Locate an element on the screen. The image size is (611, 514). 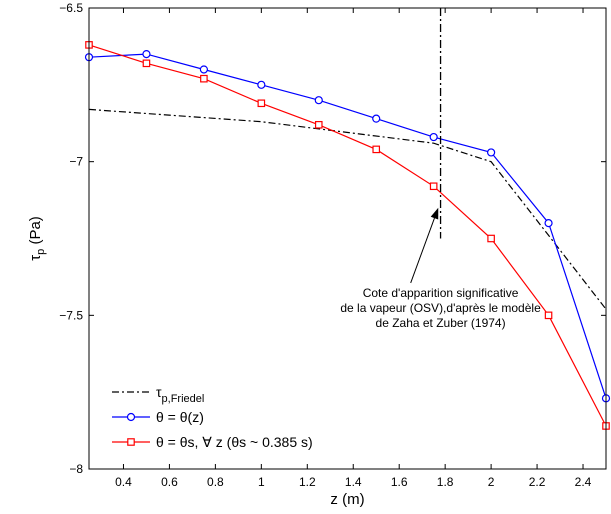
y-axis-label-unit: (Pa) is located at coordinates (35, 232).